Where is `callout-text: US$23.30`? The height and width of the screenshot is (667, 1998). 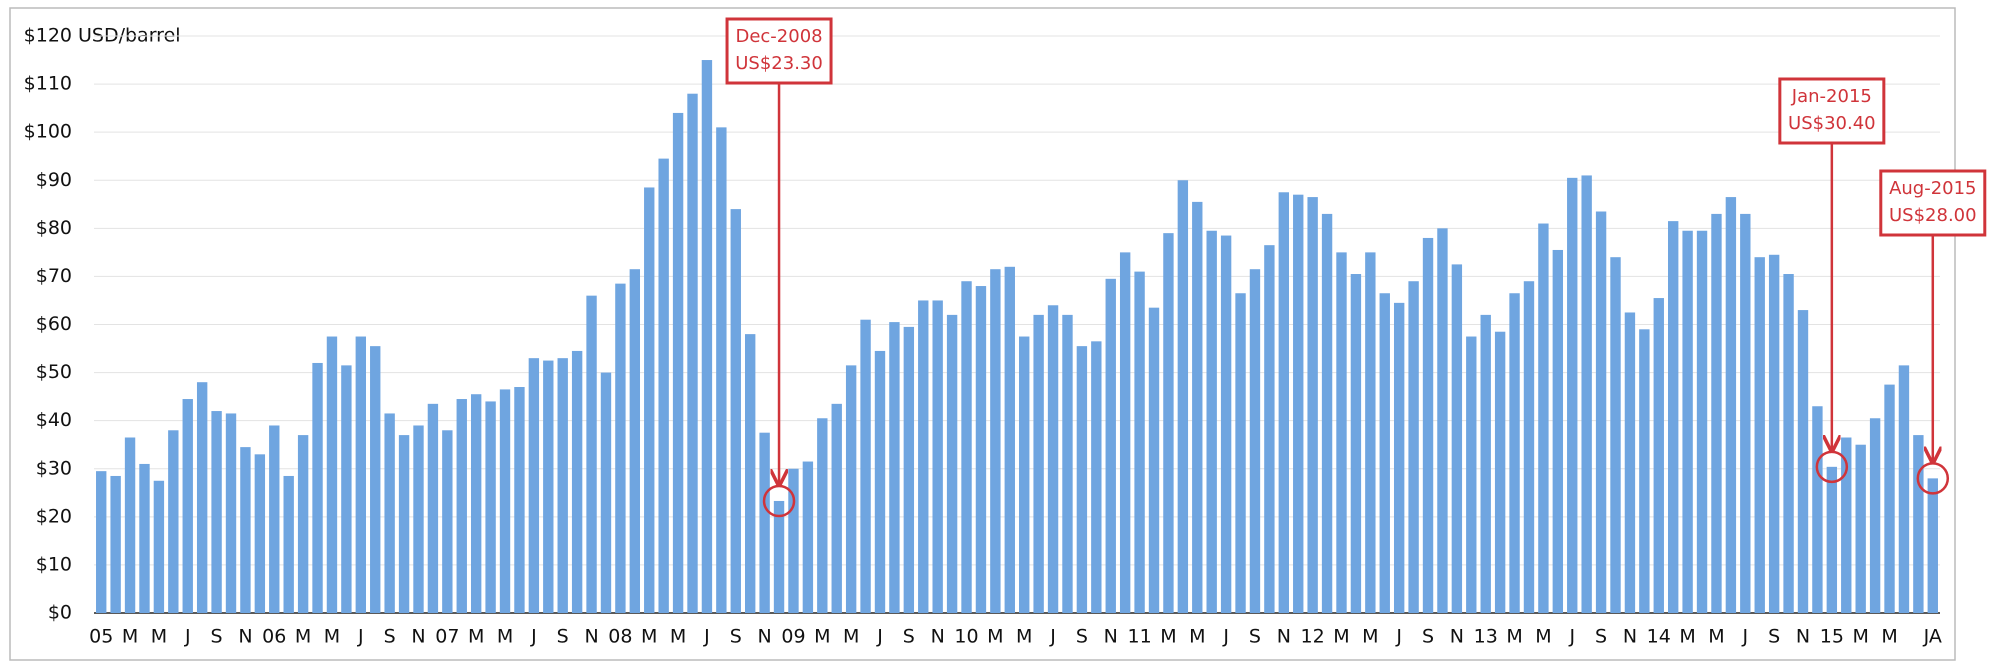
callout-text: US$23.30 is located at coordinates (779, 63).